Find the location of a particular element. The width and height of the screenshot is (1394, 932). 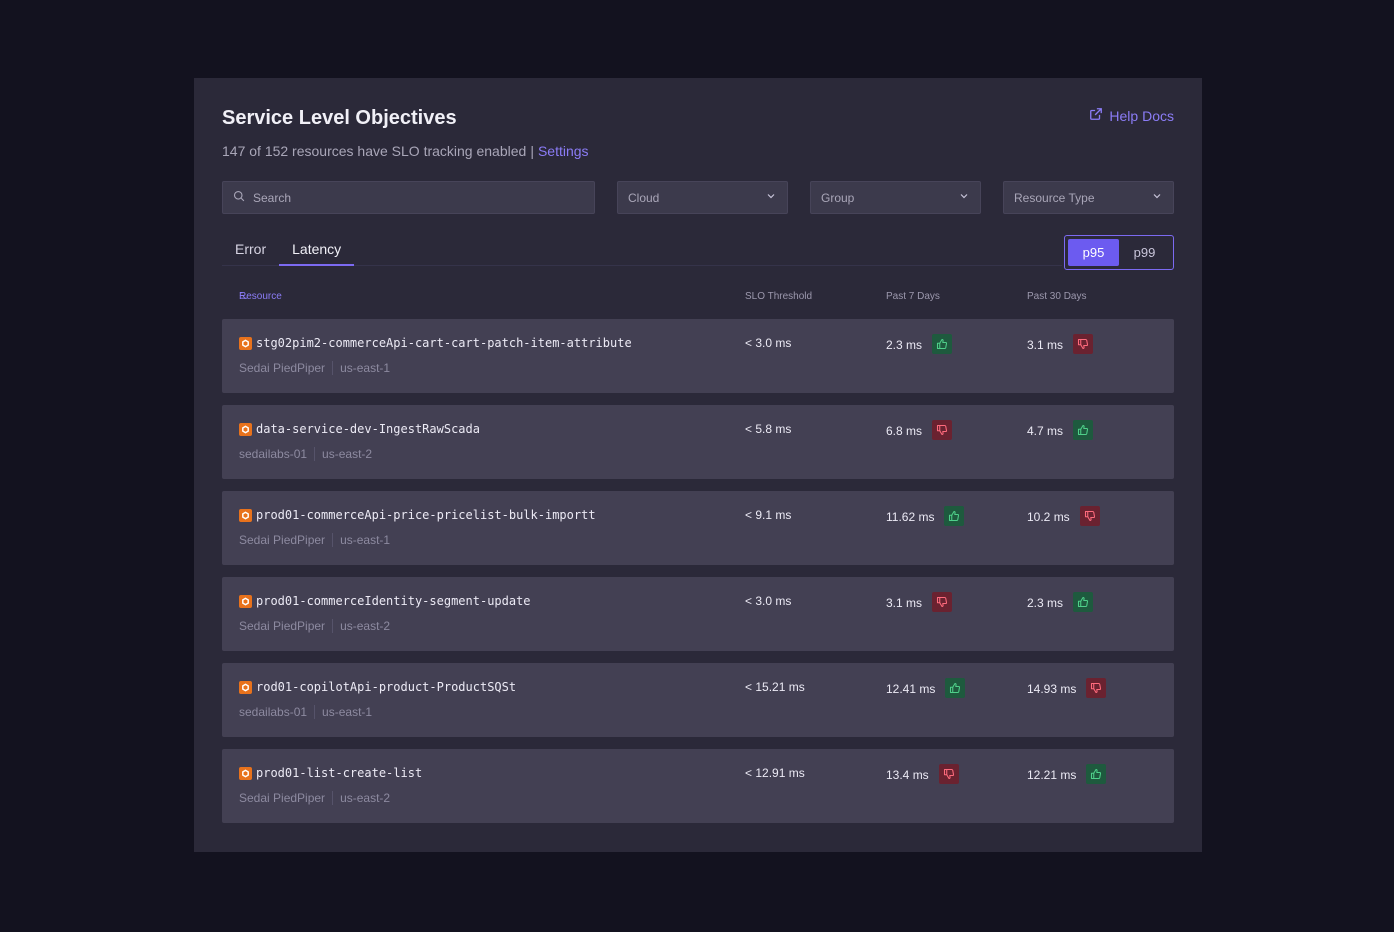

past7-value: 12.41 ms is located at coordinates (911, 689).